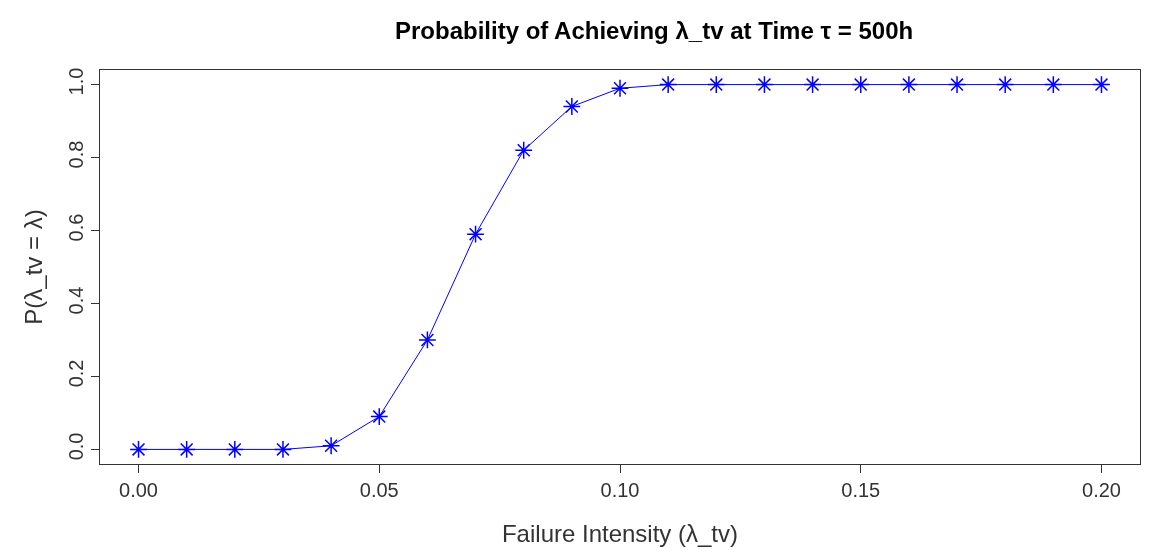  What do you see at coordinates (76, 373) in the screenshot?
I see `y-tick-label: 0.2` at bounding box center [76, 373].